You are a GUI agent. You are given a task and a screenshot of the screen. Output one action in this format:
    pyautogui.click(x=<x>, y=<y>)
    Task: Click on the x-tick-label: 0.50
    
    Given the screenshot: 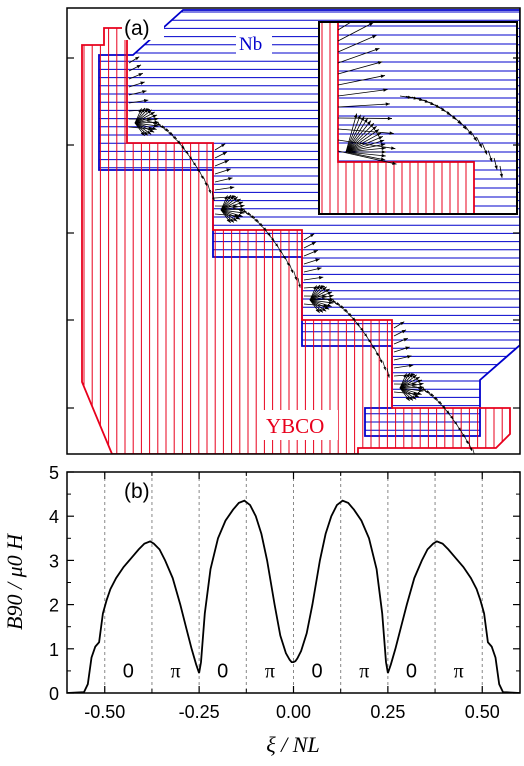 What is the action you would take?
    pyautogui.click(x=482, y=712)
    